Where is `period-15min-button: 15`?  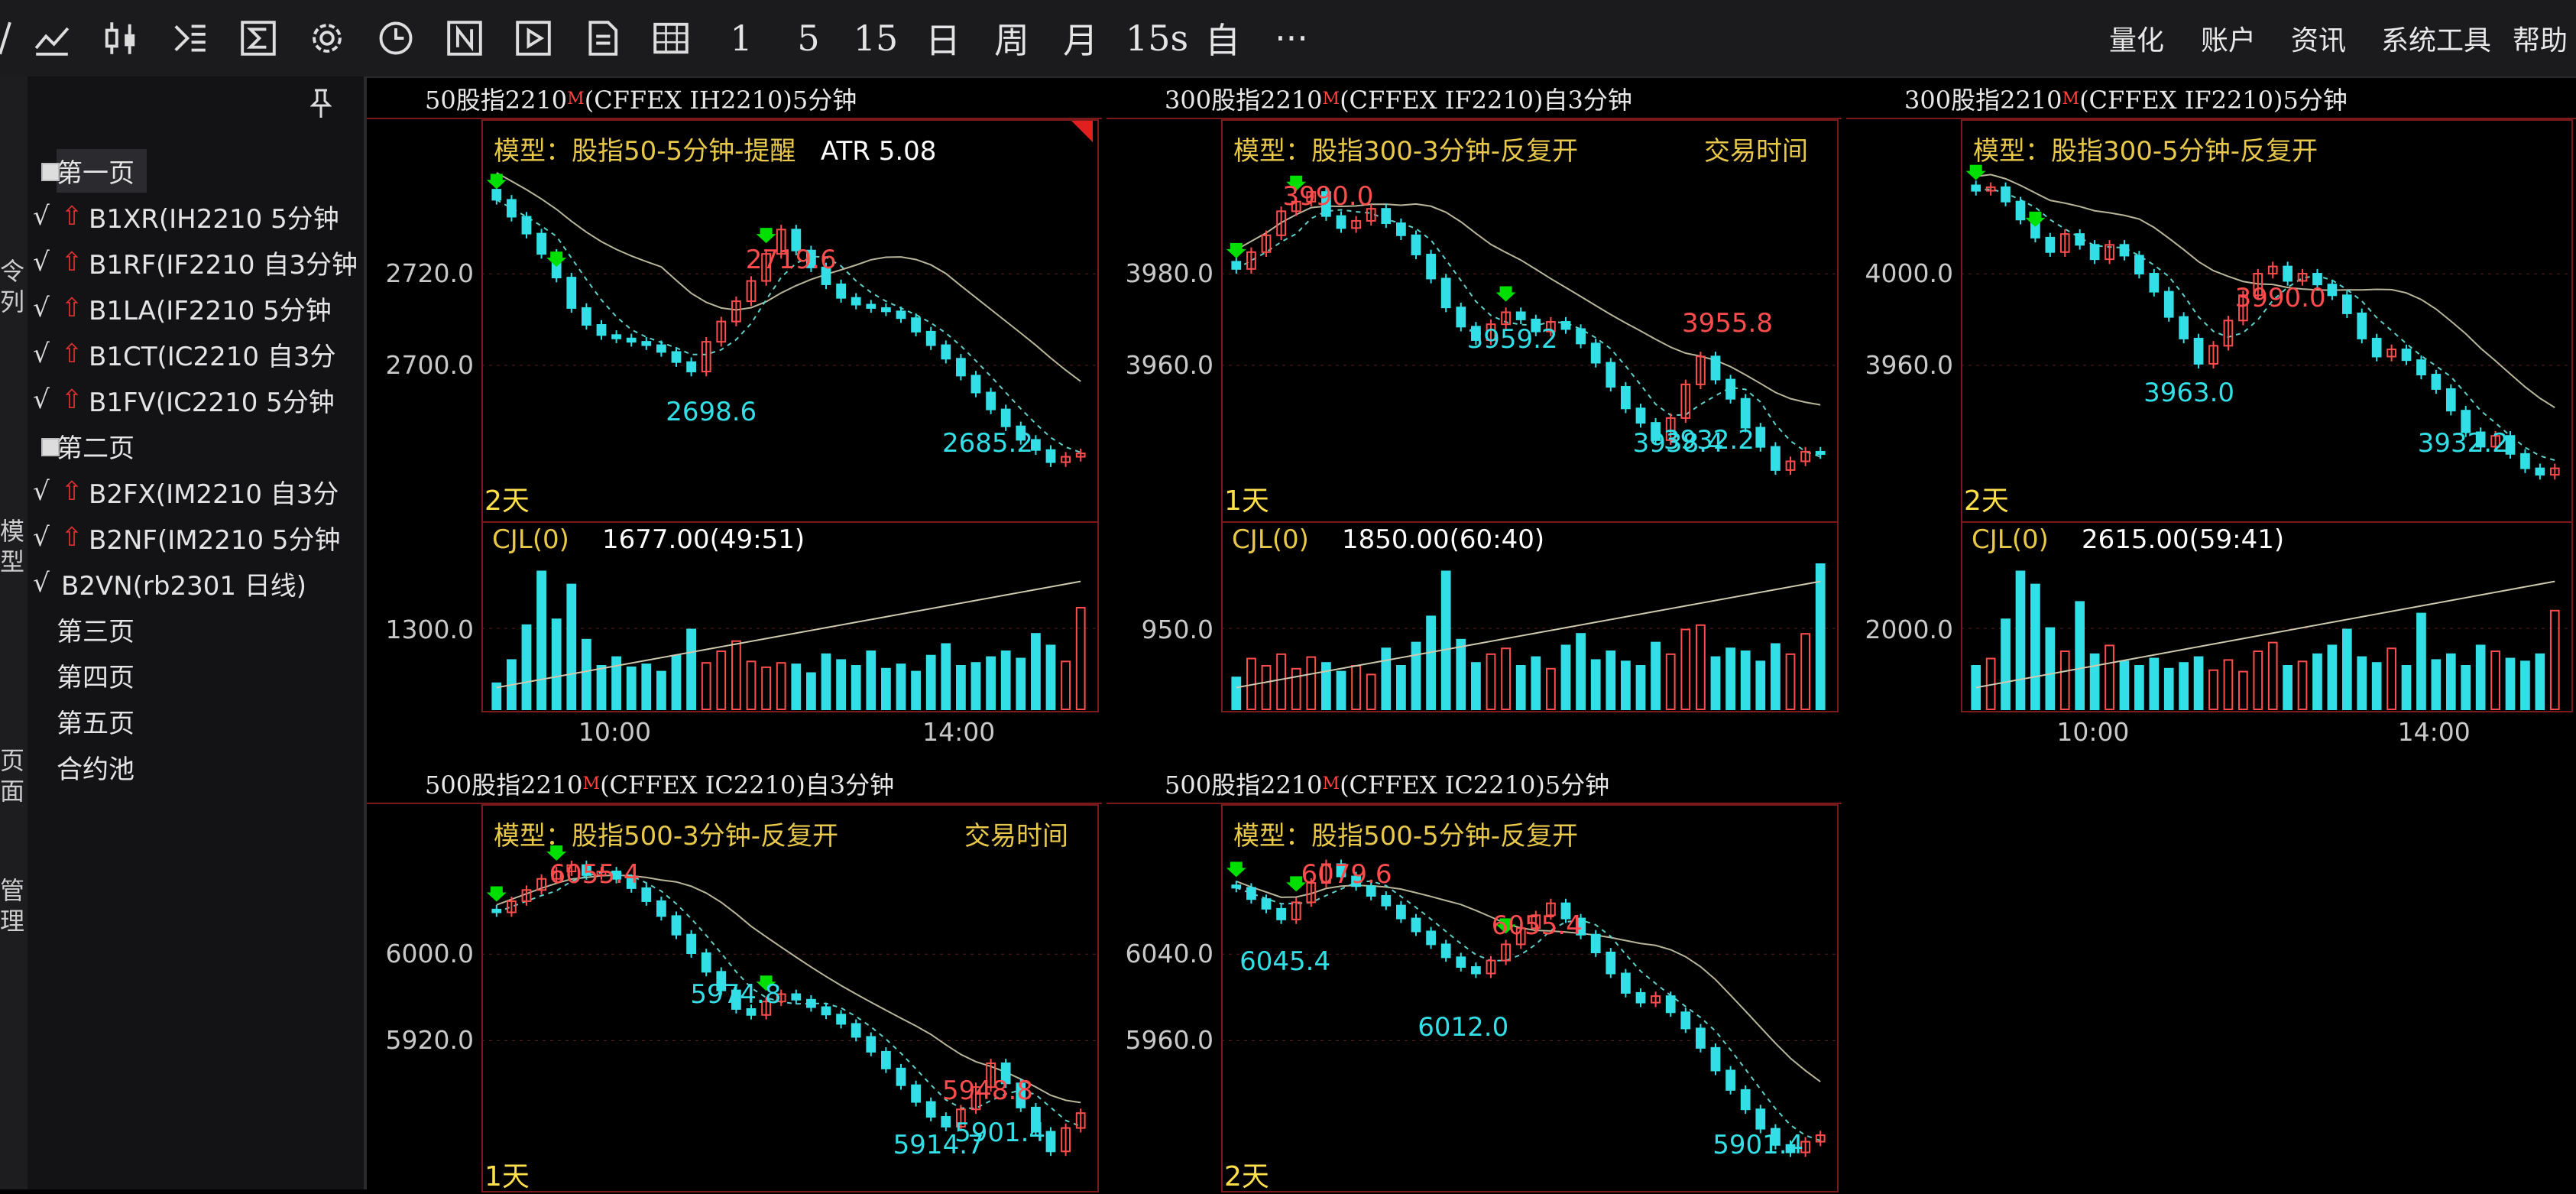 period-15min-button: 15 is located at coordinates (876, 38).